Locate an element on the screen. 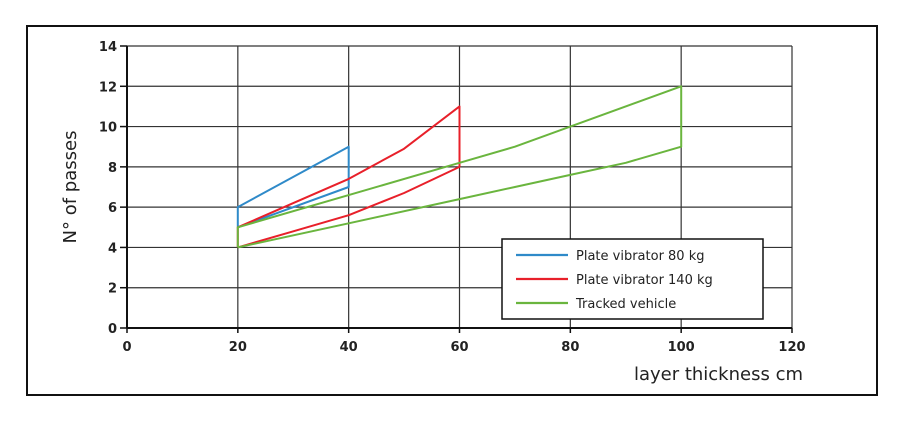  x-tick-label: 60 is located at coordinates (459, 347).